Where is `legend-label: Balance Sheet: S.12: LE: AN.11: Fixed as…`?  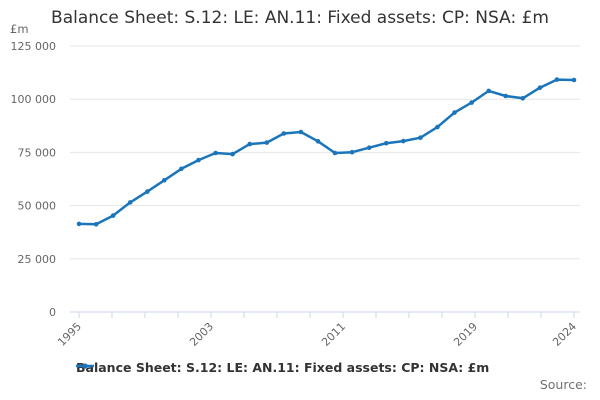
legend-label: Balance Sheet: S.12: LE: AN.11: Fixed as… is located at coordinates (283, 367).